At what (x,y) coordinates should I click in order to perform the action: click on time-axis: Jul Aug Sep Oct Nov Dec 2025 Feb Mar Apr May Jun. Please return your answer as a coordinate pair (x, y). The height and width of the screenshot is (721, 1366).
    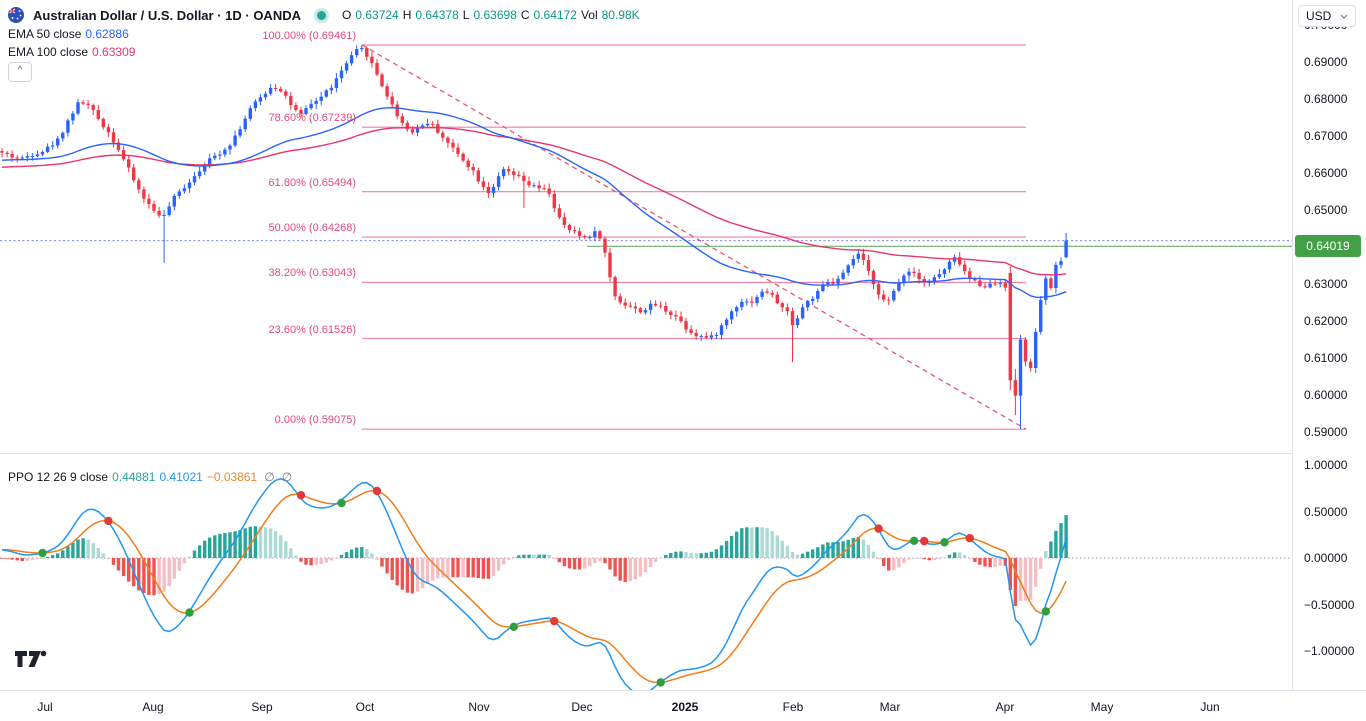
    Looking at the image, I should click on (683, 705).